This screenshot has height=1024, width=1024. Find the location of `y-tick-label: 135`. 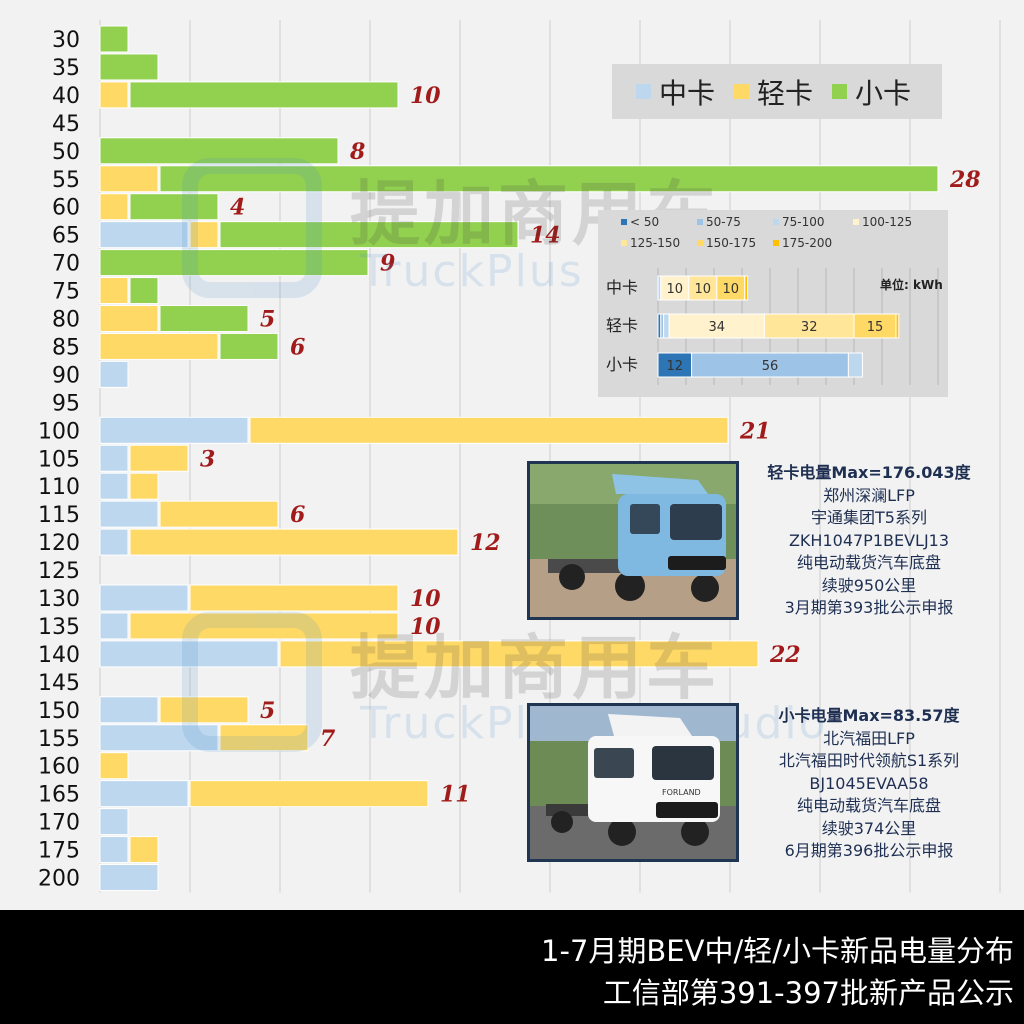

y-tick-label: 135 is located at coordinates (59, 627).